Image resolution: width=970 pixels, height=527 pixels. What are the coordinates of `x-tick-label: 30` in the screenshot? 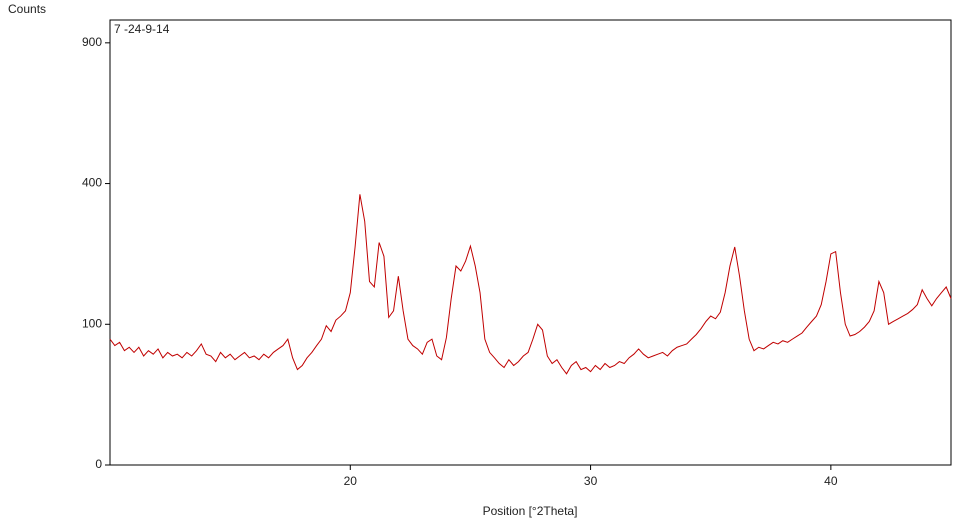 It's located at (591, 481).